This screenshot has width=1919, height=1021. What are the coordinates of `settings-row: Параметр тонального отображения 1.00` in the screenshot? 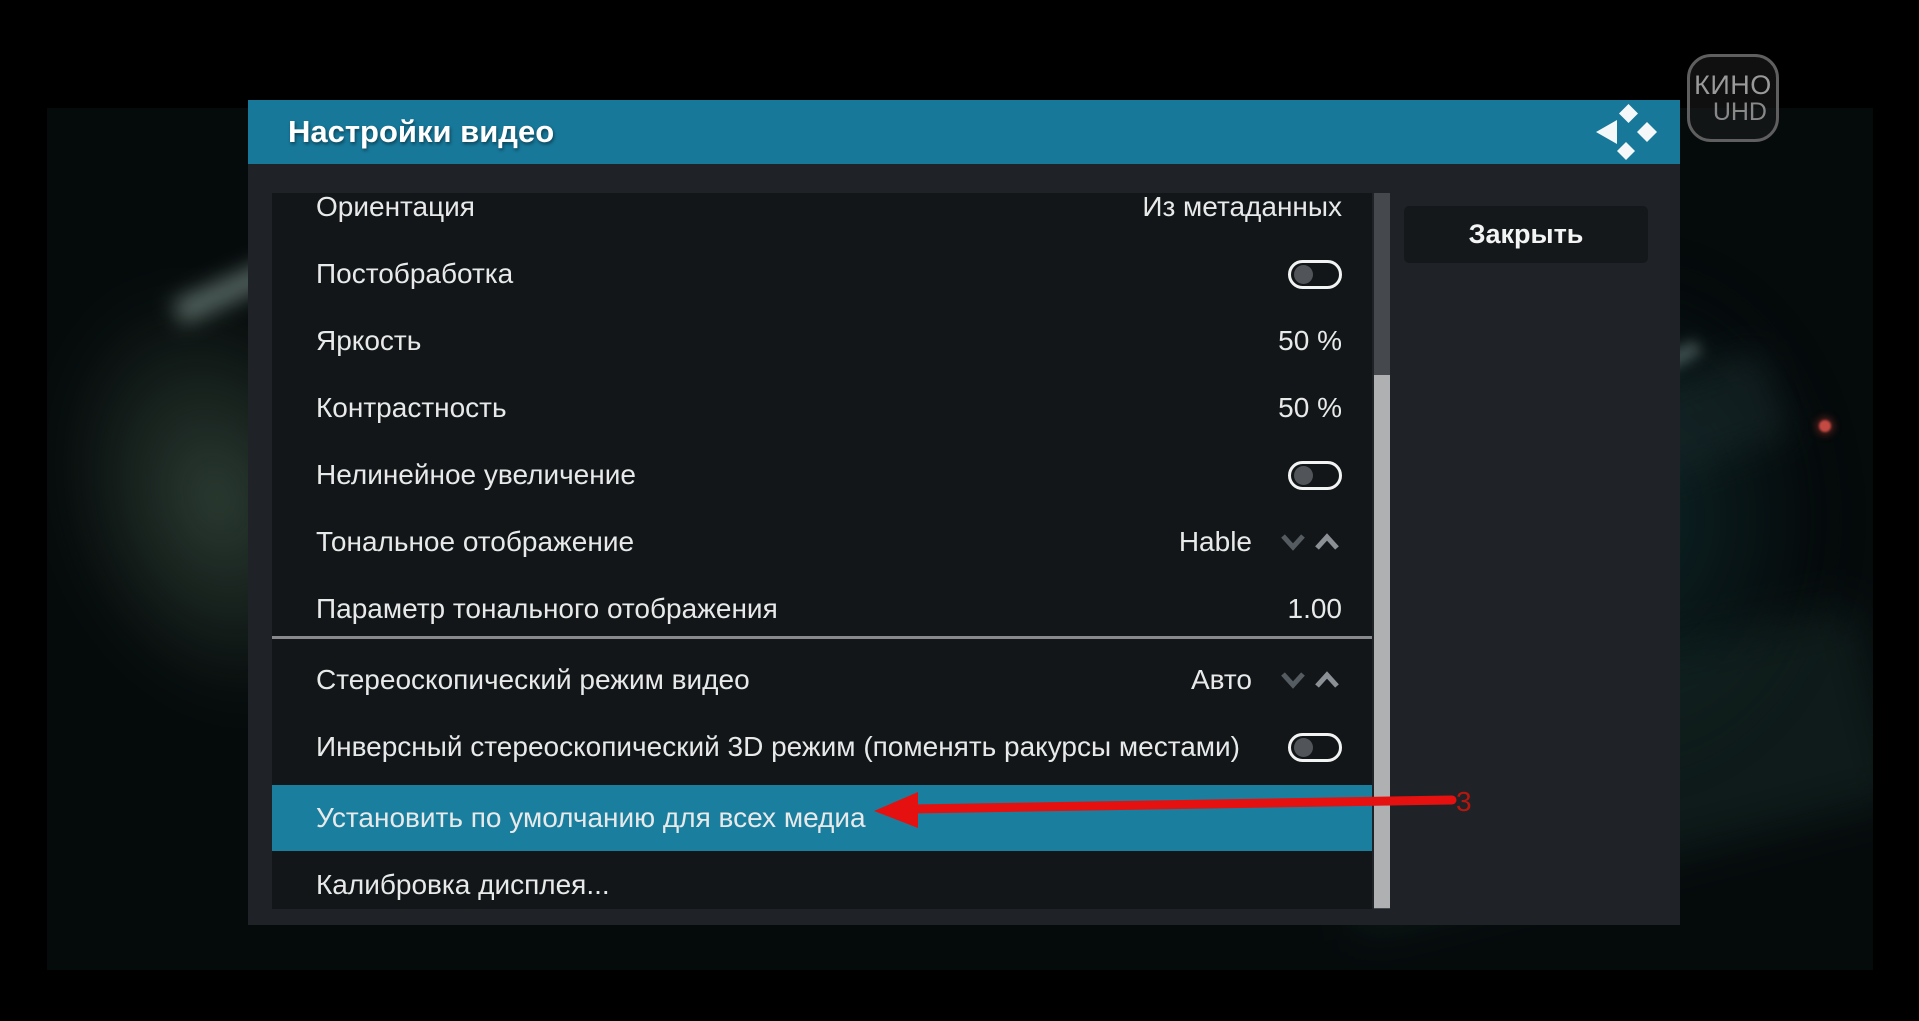 It's located at (822, 609).